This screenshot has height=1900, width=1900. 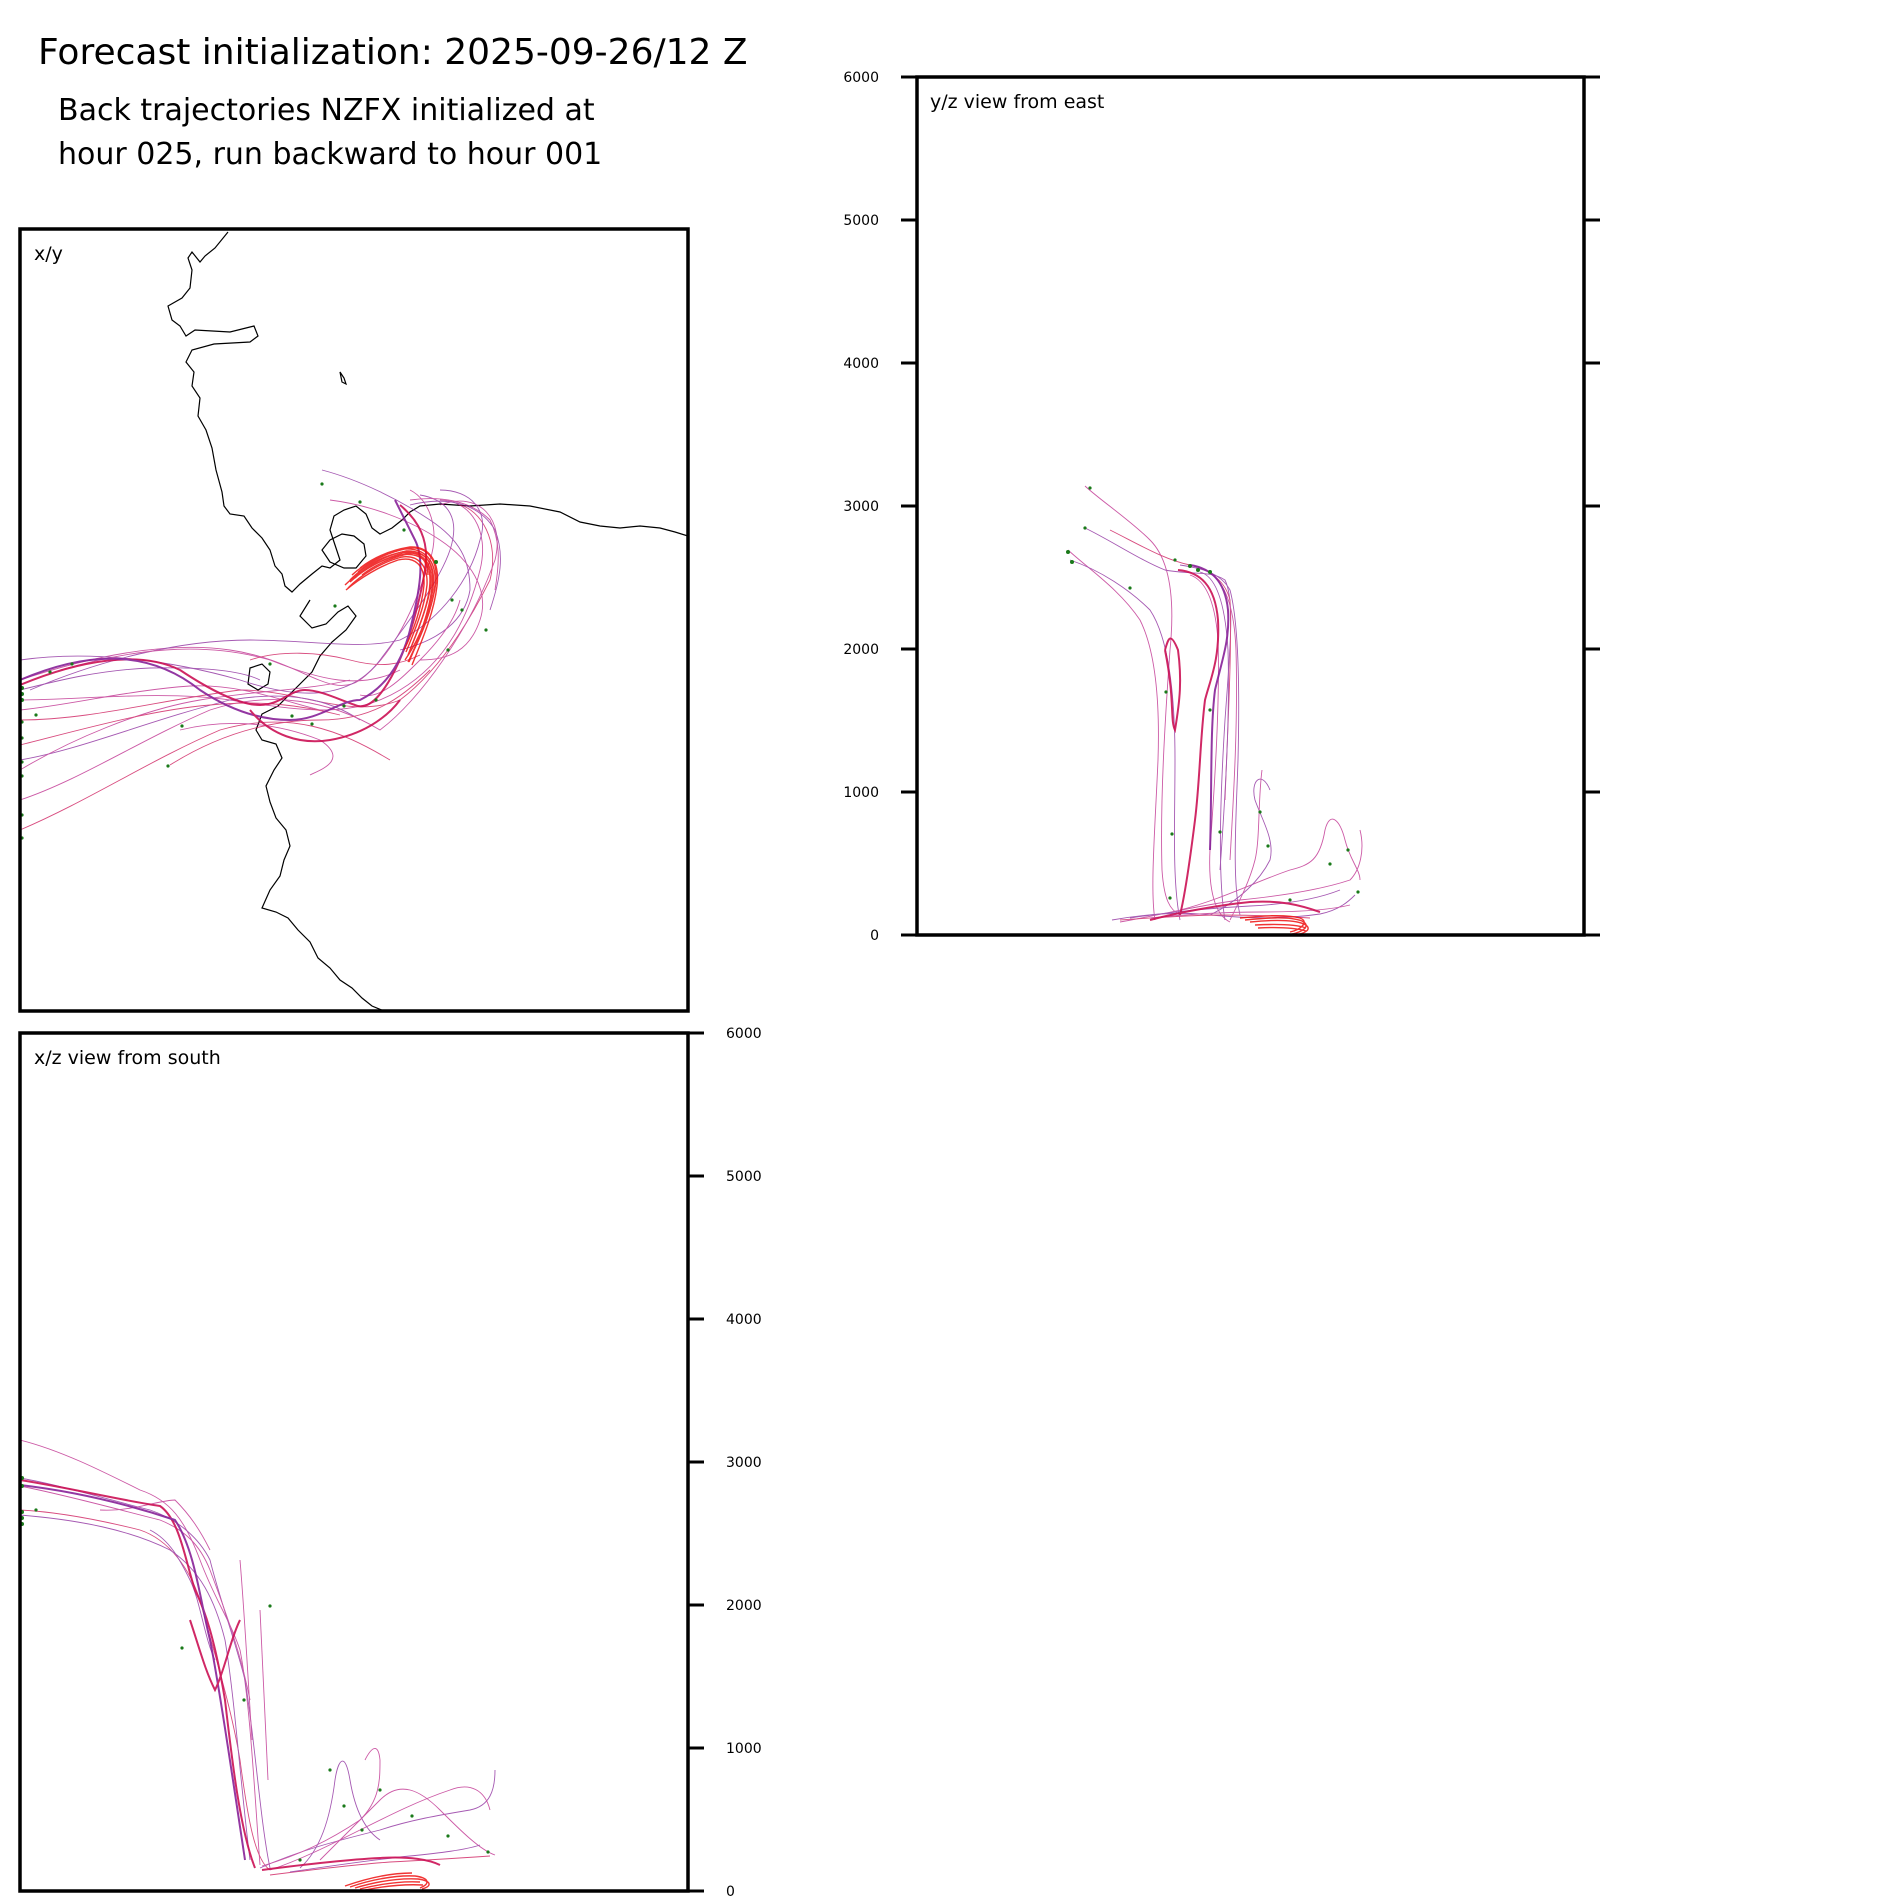 I want to click on xy-trajectory-bundle-red, so click(x=391, y=606).